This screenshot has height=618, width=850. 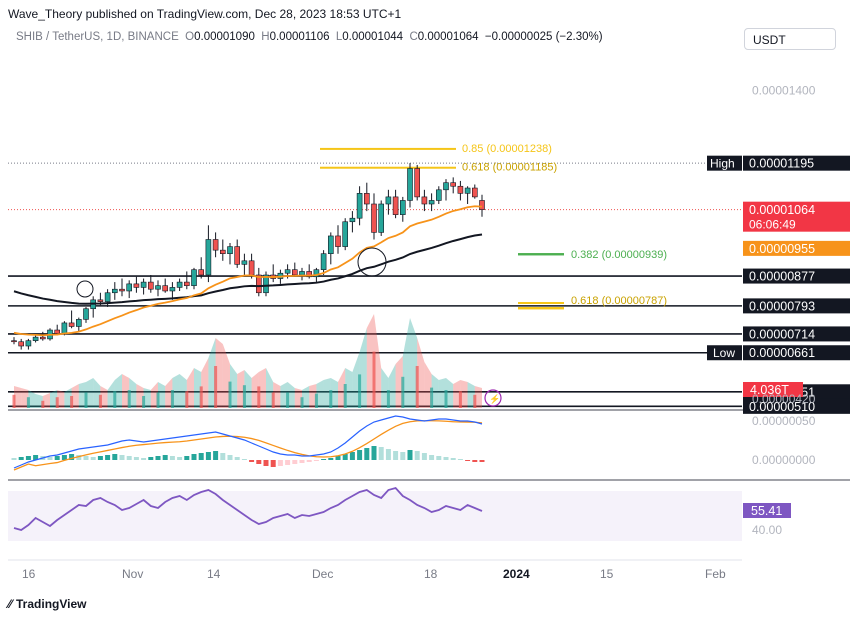 I want to click on rsi-axis-tick: 40.00, so click(x=767, y=530).